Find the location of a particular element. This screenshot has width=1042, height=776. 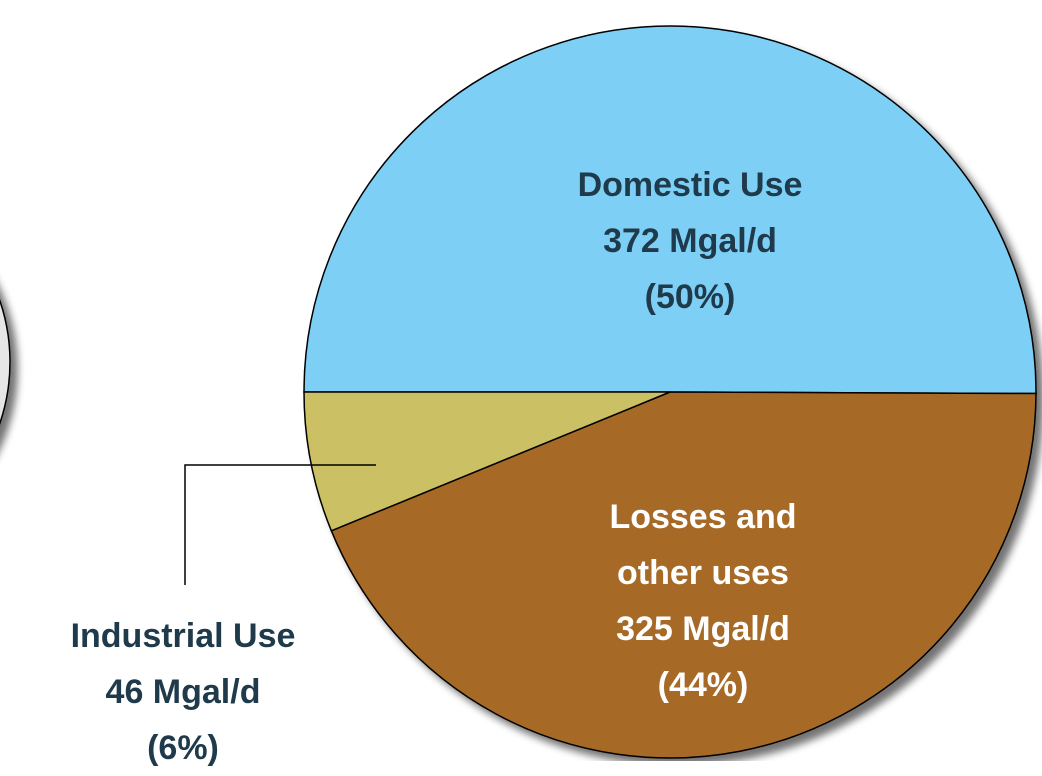

percent-label: (44%) is located at coordinates (703, 685).